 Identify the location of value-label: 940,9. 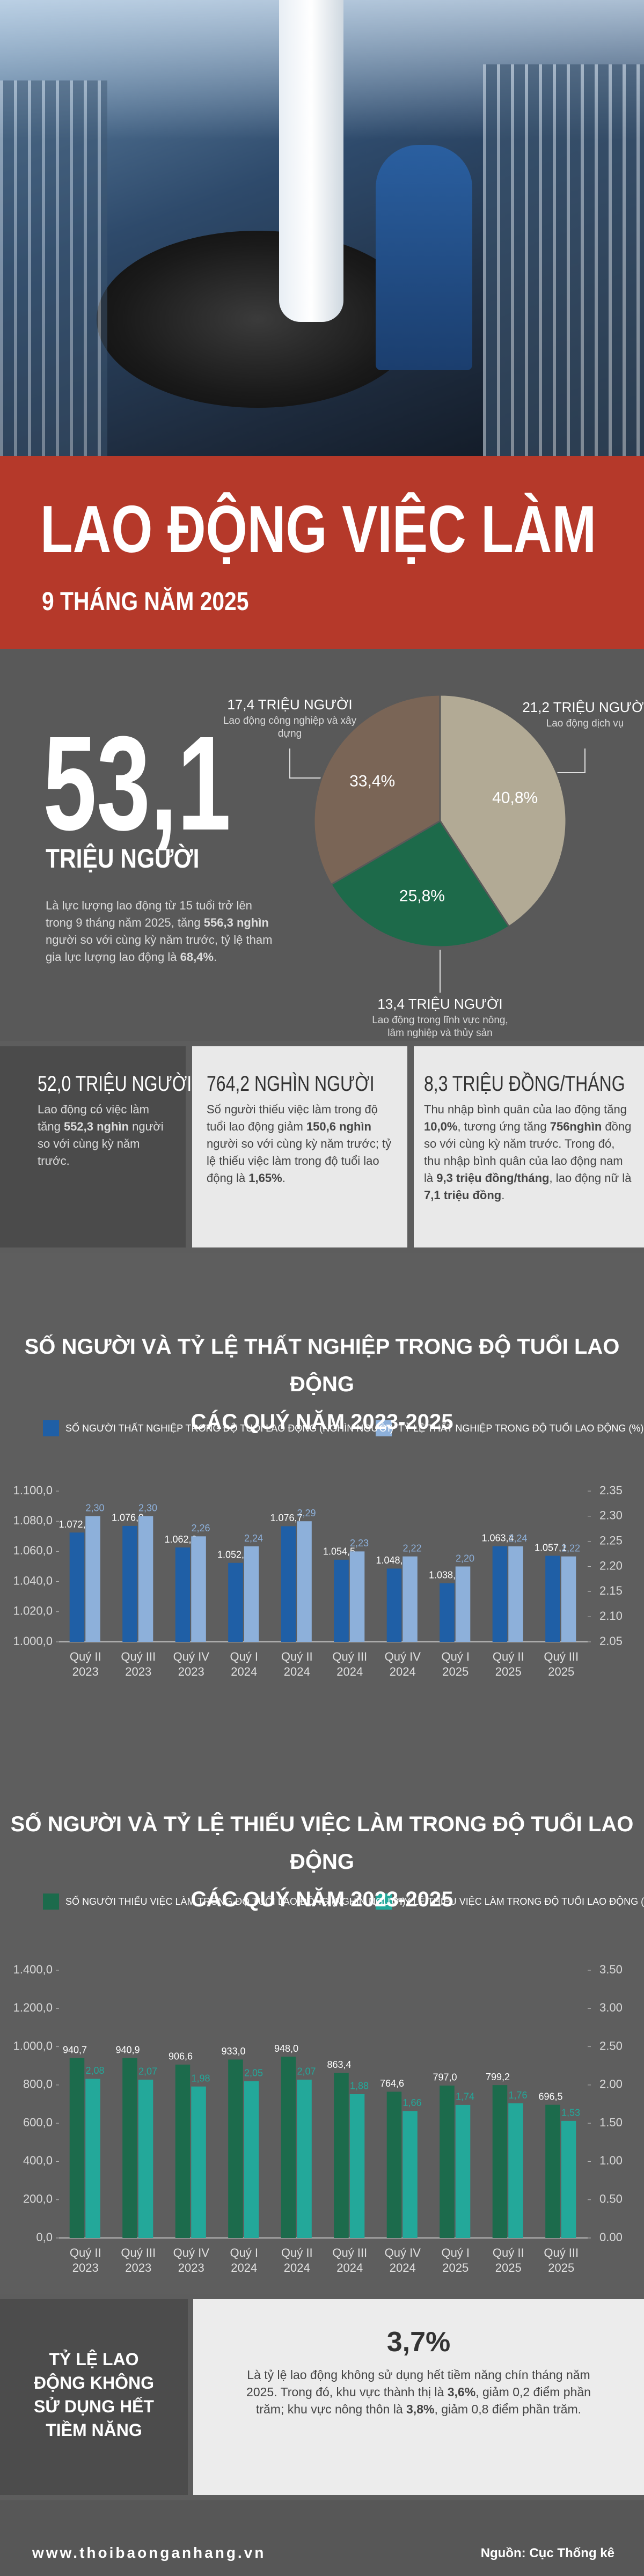
(127, 2049).